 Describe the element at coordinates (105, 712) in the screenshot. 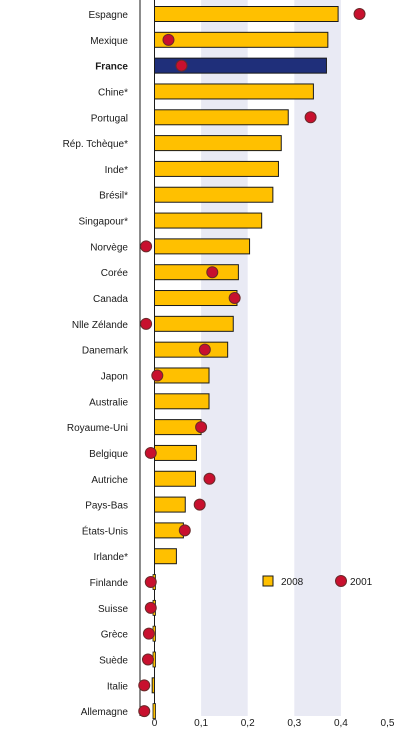

I see `category-label: Allemagne` at that location.